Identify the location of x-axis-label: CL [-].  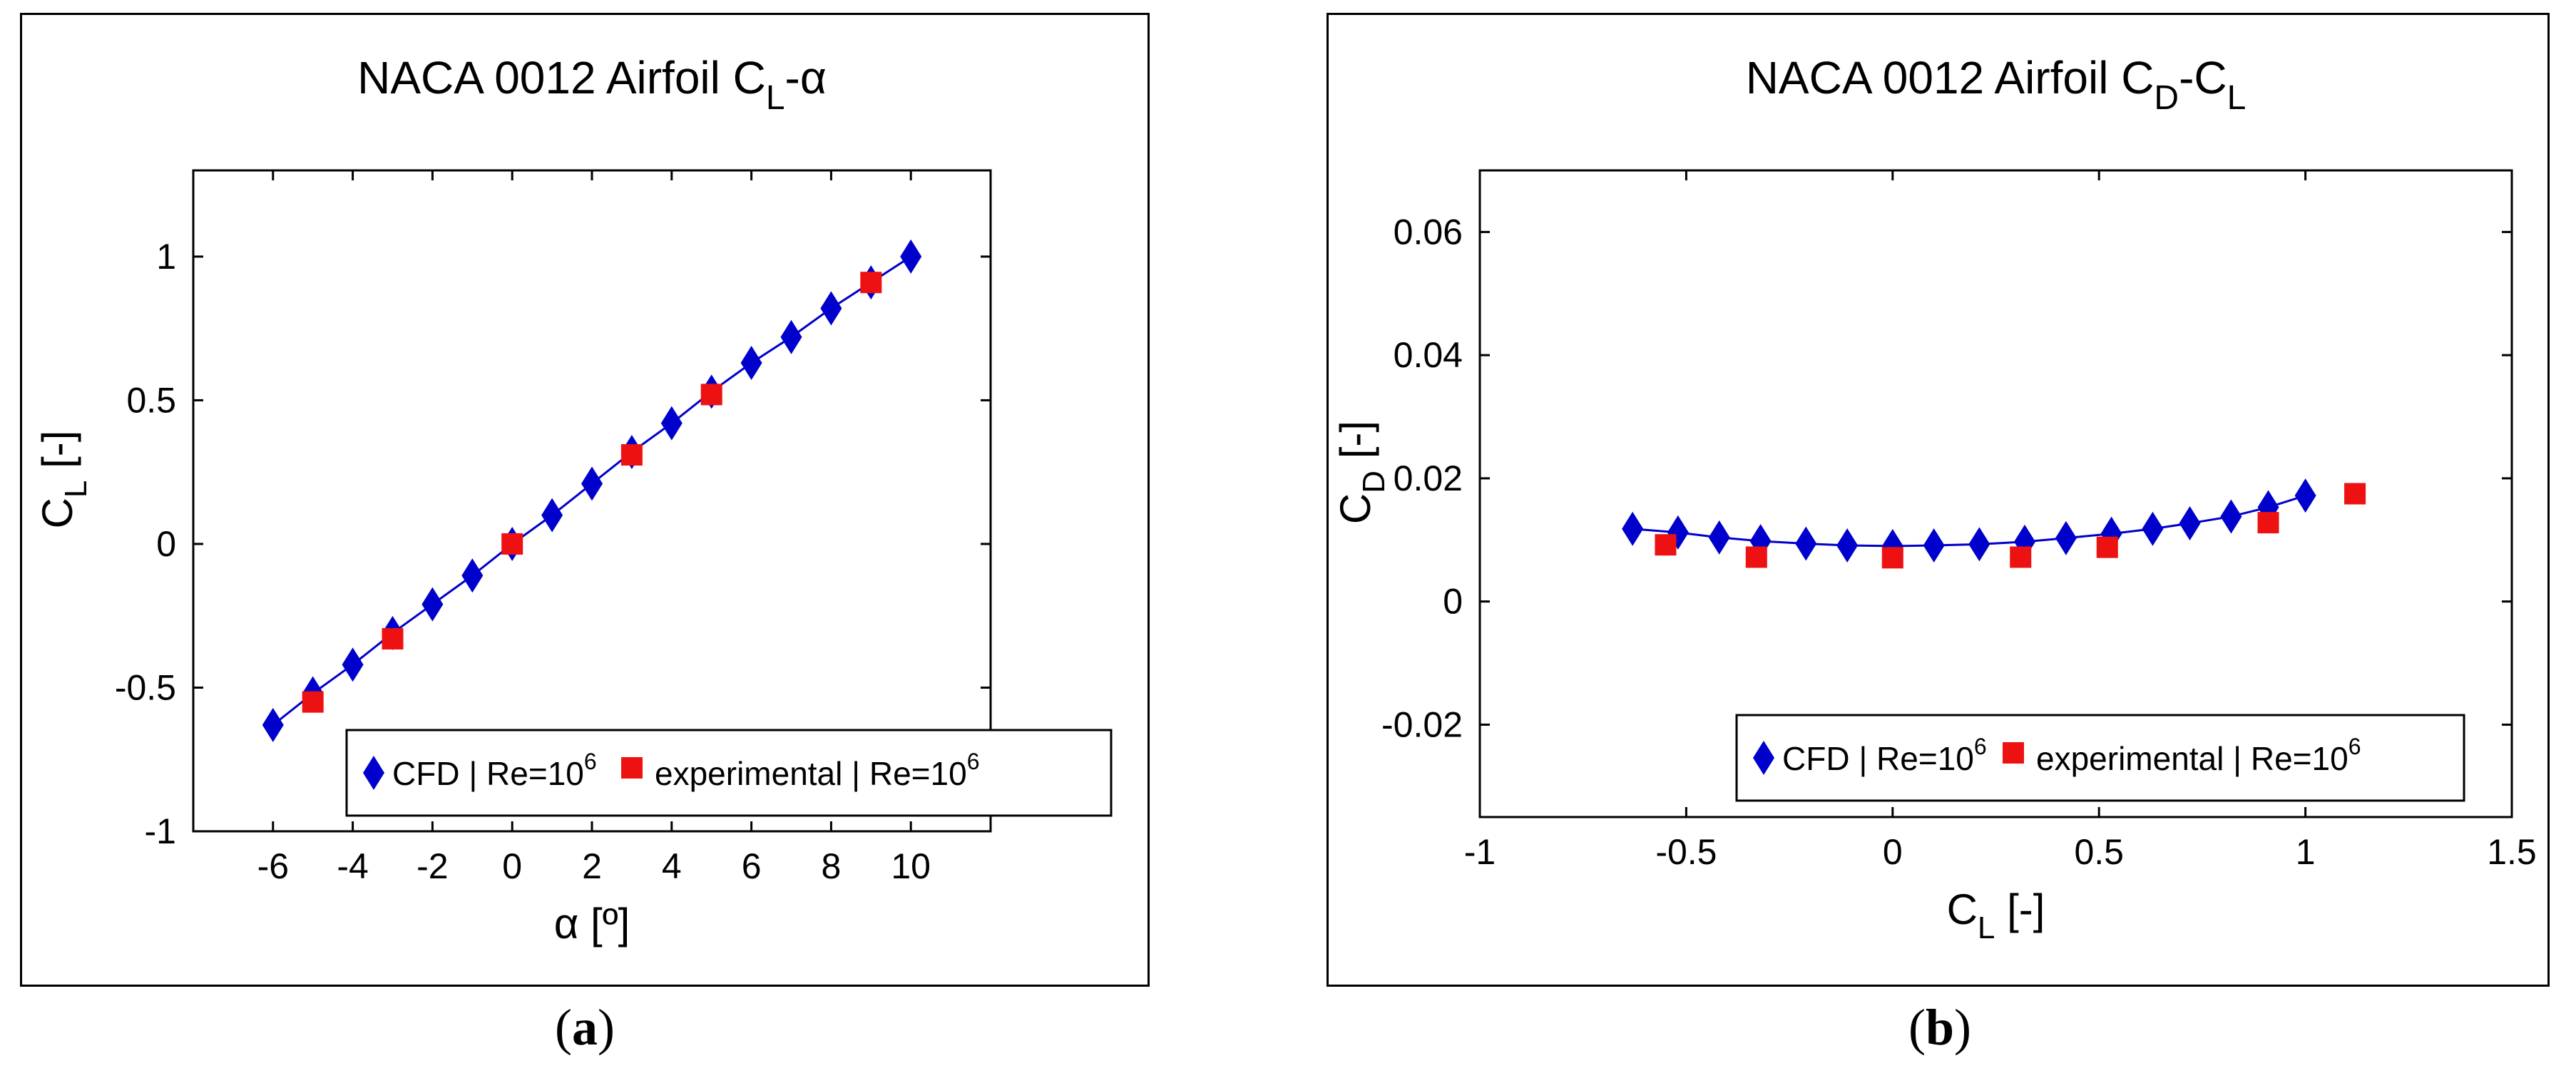
(1996, 915).